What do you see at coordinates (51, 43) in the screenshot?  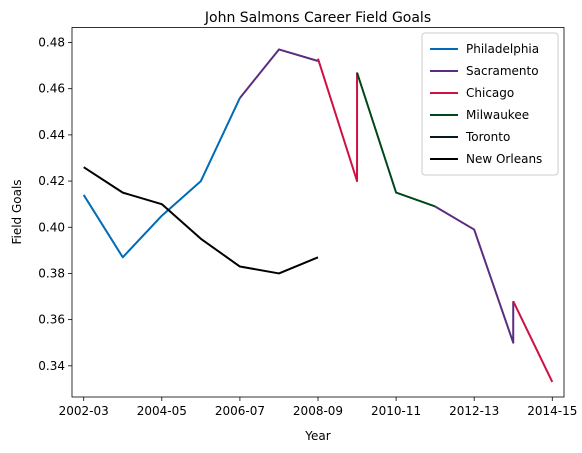 I see `y-tick-label: 0.48` at bounding box center [51, 43].